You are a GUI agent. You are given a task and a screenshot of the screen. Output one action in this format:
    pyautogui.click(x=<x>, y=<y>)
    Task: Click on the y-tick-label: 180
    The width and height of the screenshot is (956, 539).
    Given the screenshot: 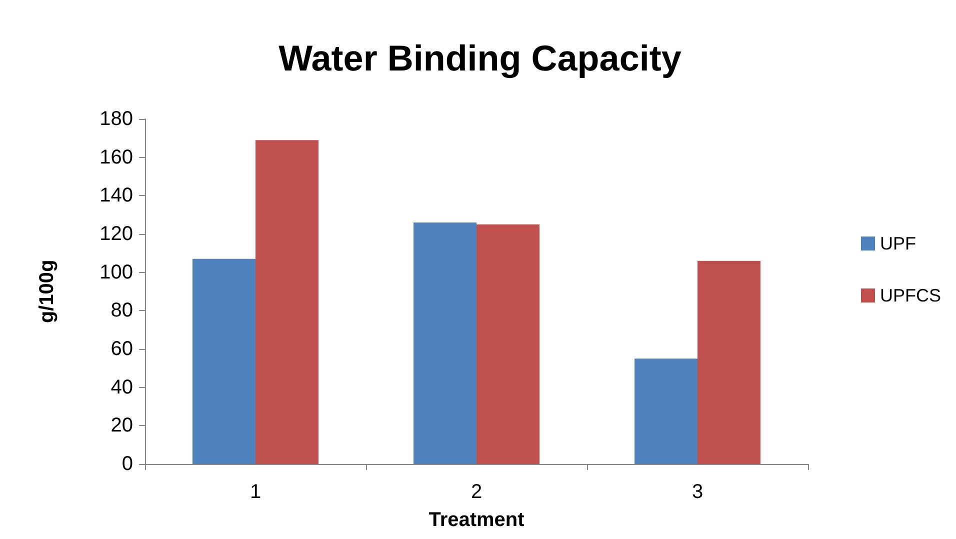 What is the action you would take?
    pyautogui.click(x=116, y=119)
    